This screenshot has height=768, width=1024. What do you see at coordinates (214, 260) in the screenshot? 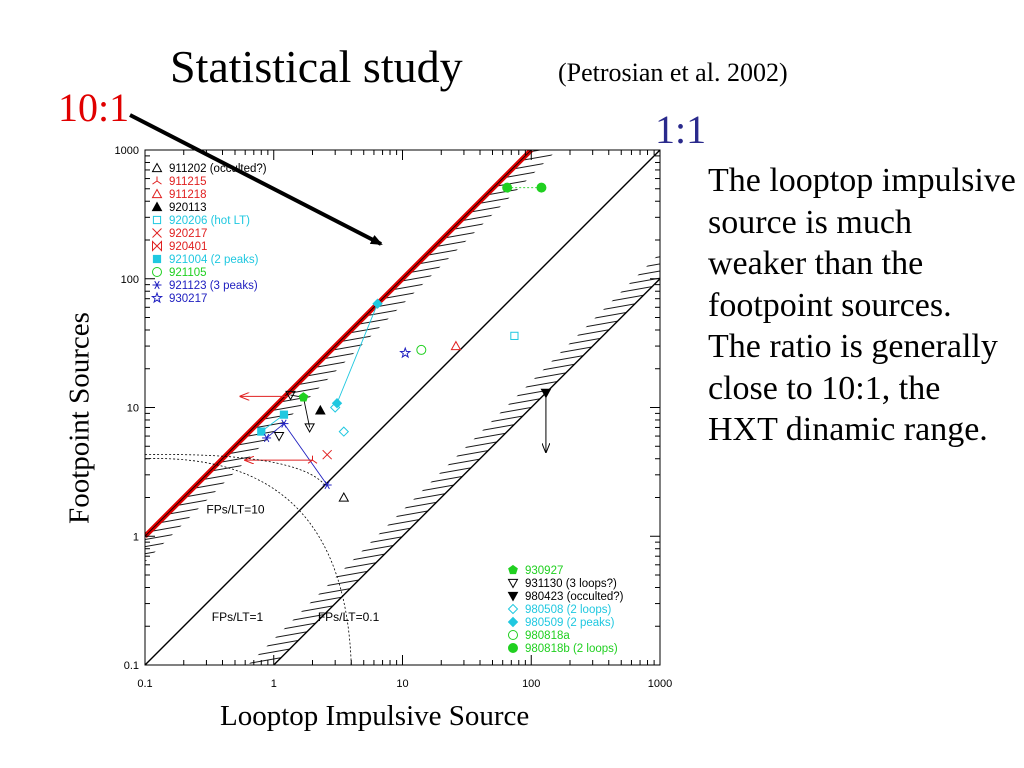
I see `legend-entry: 921004 (2 peaks)` at bounding box center [214, 260].